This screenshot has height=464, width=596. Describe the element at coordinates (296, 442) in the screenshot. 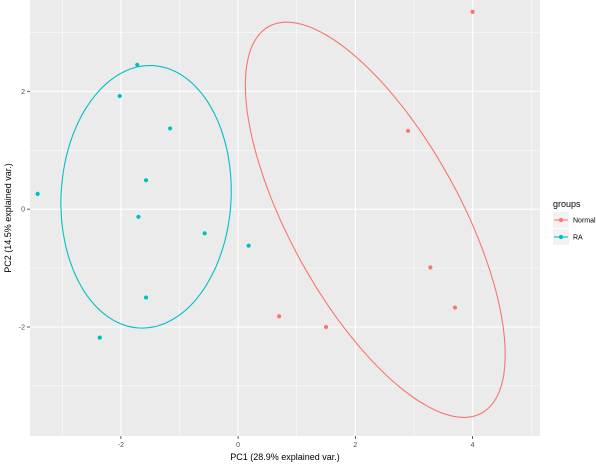

I see `x-axis-ticks: -2 0 2 4` at that location.